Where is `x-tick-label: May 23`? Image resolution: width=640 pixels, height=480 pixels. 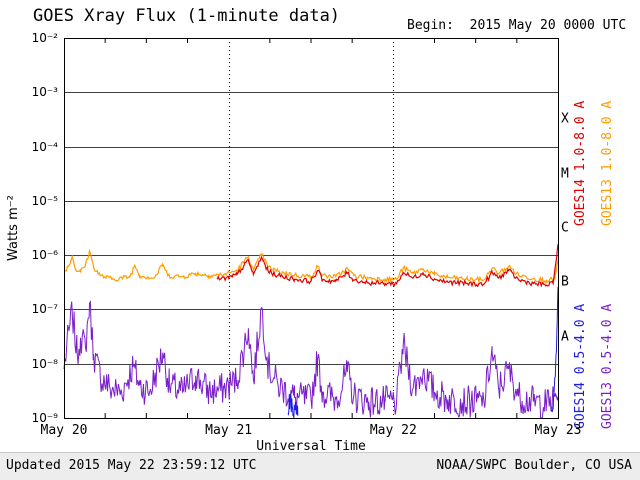 x-tick-label: May 23 is located at coordinates (558, 430).